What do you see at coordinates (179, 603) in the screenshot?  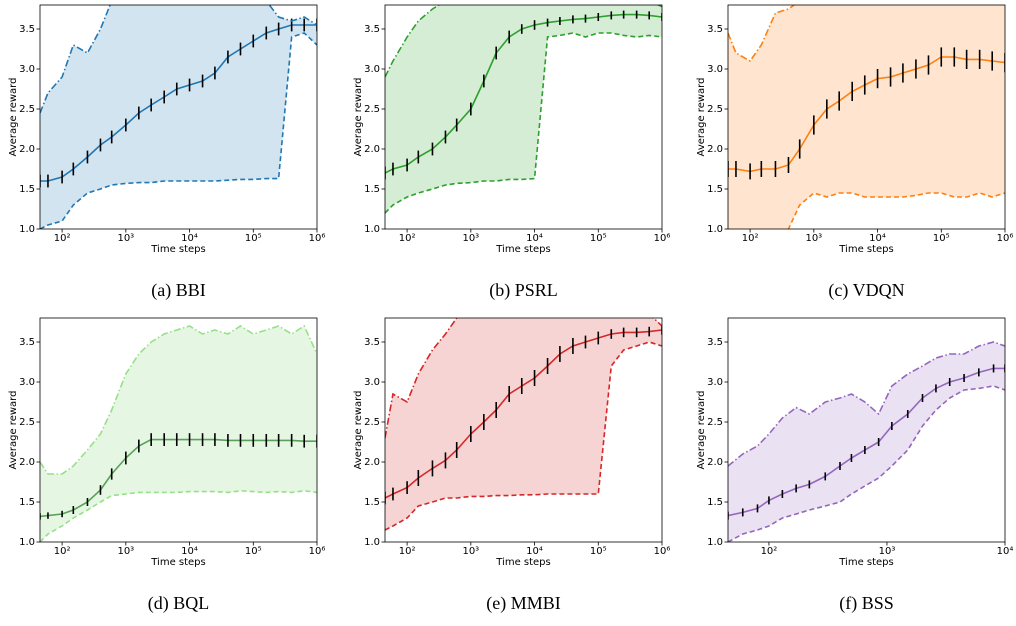 I see `caption: (d) BQL` at bounding box center [179, 603].